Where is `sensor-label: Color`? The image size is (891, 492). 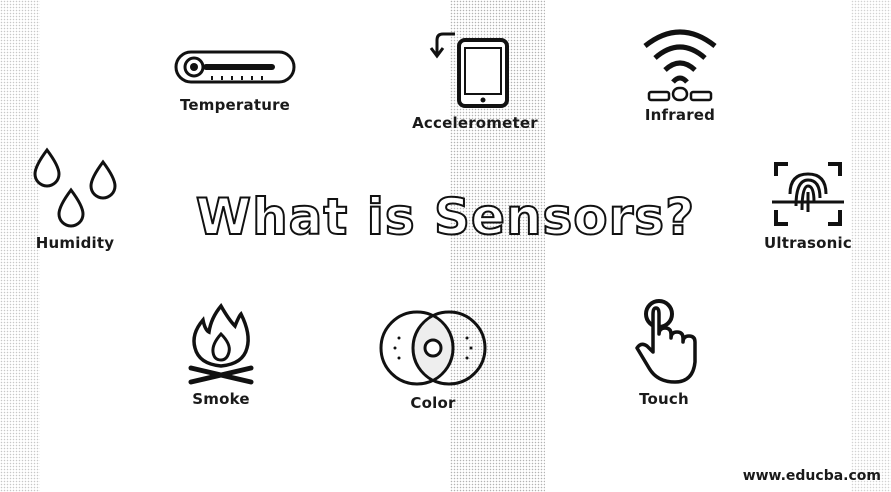 sensor-label: Color is located at coordinates (433, 403).